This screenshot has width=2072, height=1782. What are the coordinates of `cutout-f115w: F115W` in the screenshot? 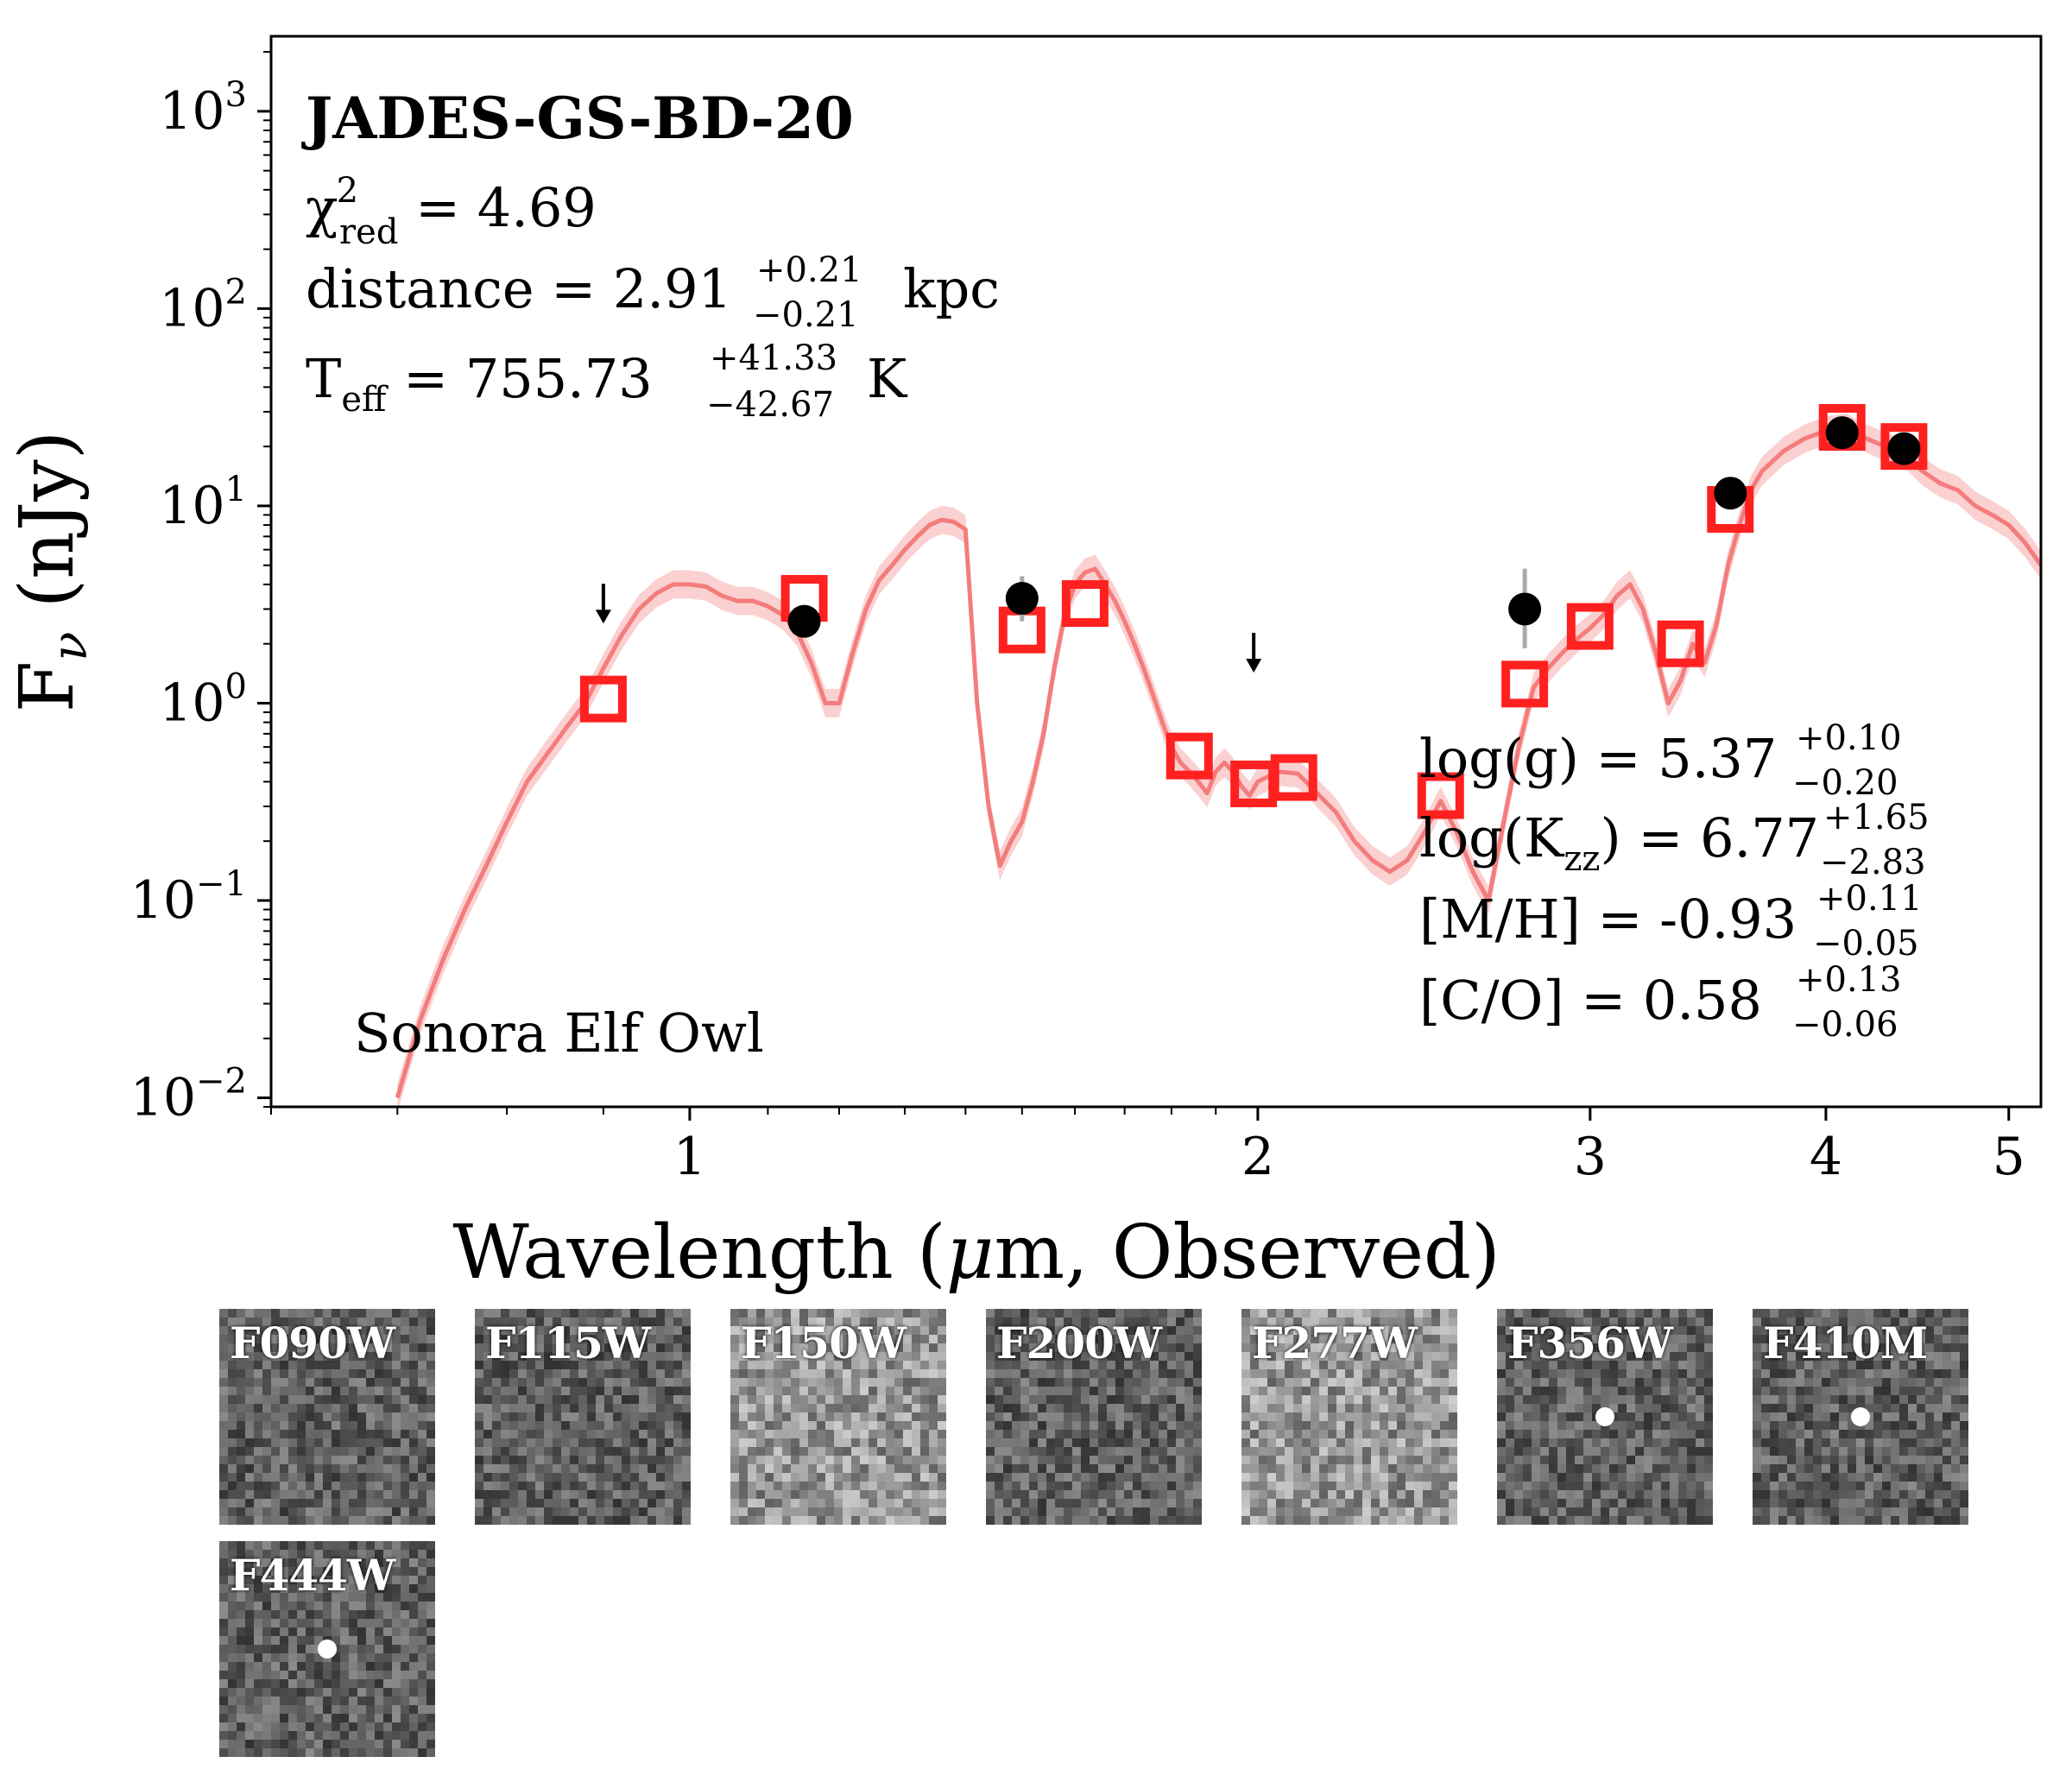 It's located at (583, 1417).